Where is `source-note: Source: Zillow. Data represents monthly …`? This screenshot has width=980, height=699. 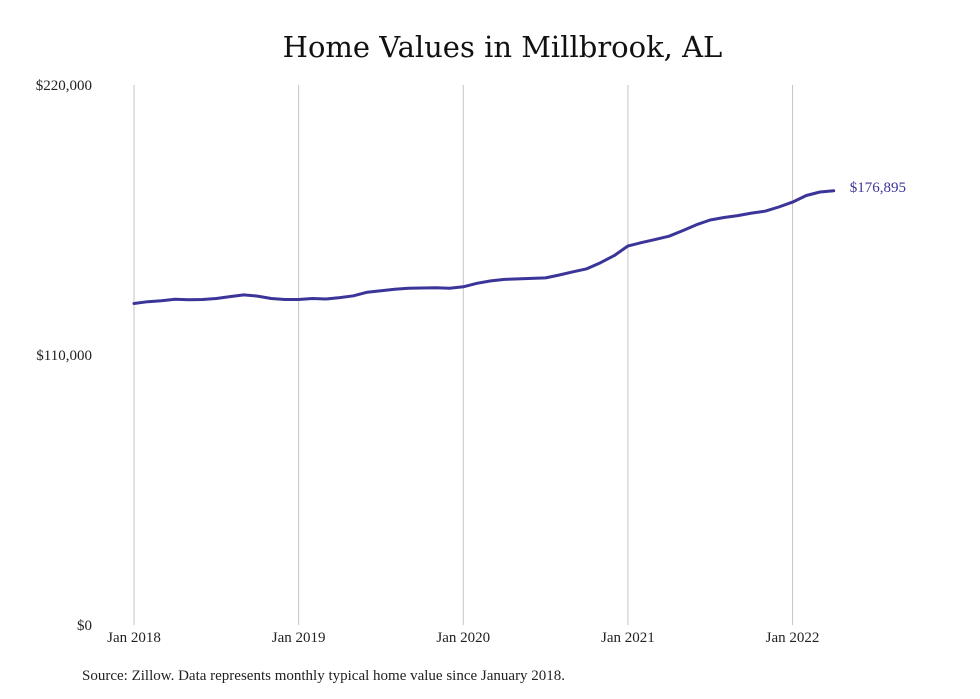 source-note: Source: Zillow. Data represents monthly … is located at coordinates (324, 676).